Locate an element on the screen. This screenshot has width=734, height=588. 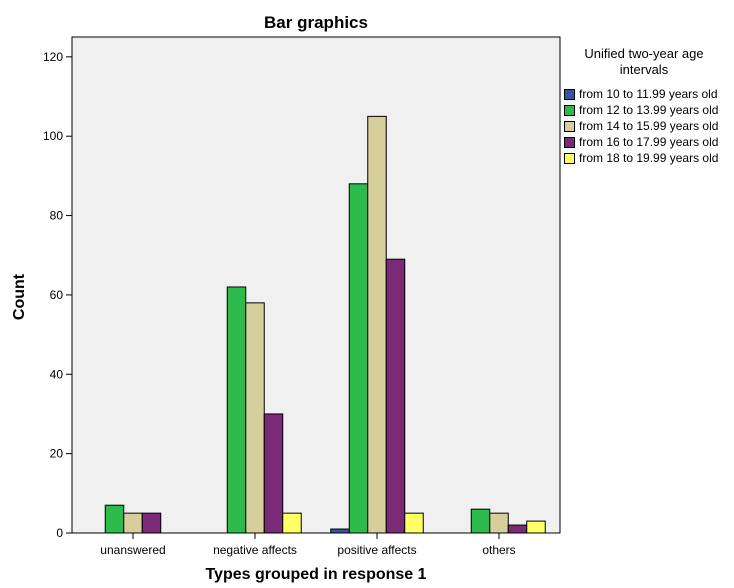
y-tick-label: 60 is located at coordinates (57, 295).